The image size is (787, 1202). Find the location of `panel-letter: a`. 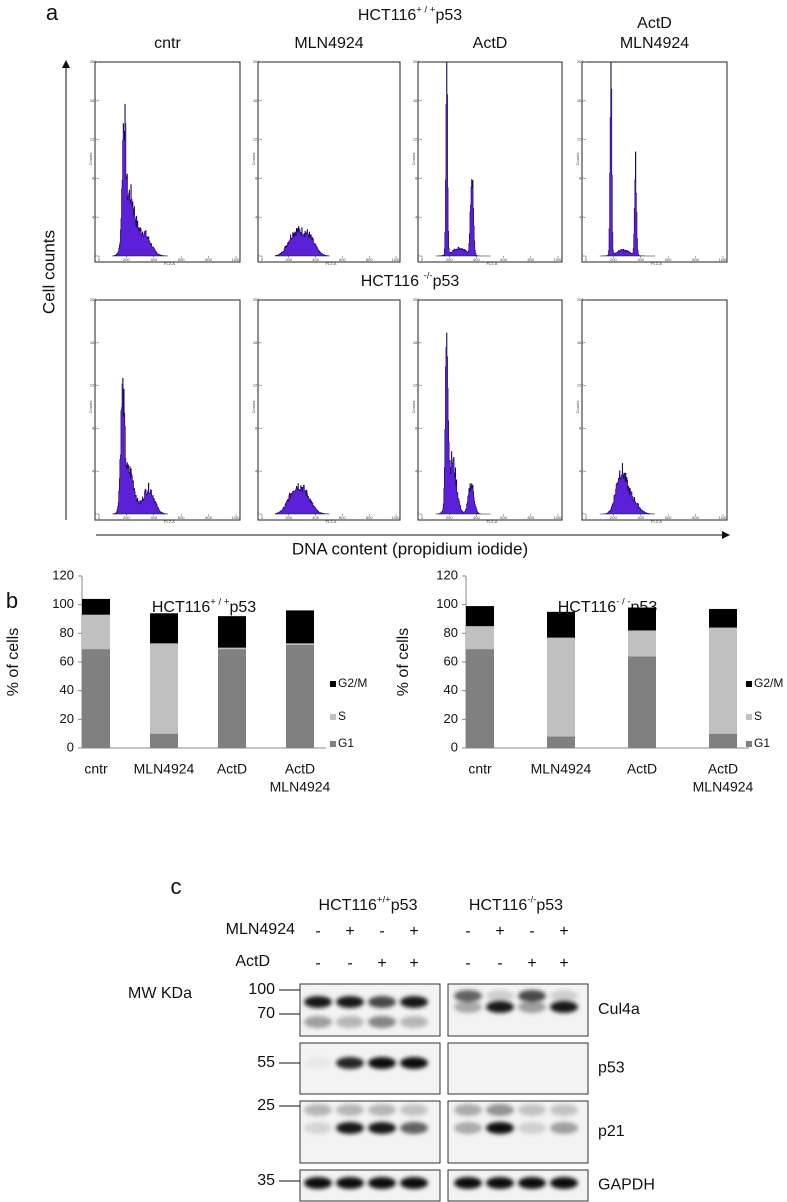

panel-letter: a is located at coordinates (52, 12).